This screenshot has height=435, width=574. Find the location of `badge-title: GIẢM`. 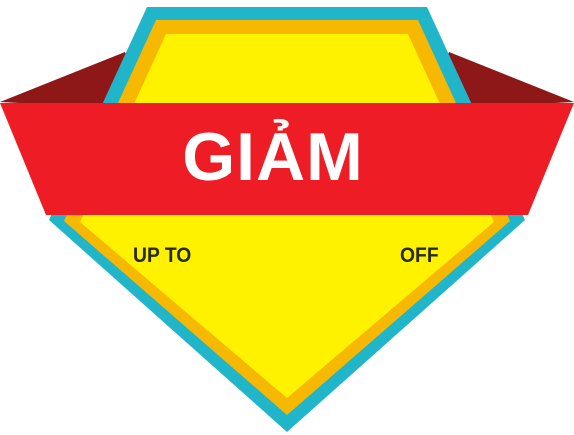

badge-title: GIẢM is located at coordinates (273, 157).